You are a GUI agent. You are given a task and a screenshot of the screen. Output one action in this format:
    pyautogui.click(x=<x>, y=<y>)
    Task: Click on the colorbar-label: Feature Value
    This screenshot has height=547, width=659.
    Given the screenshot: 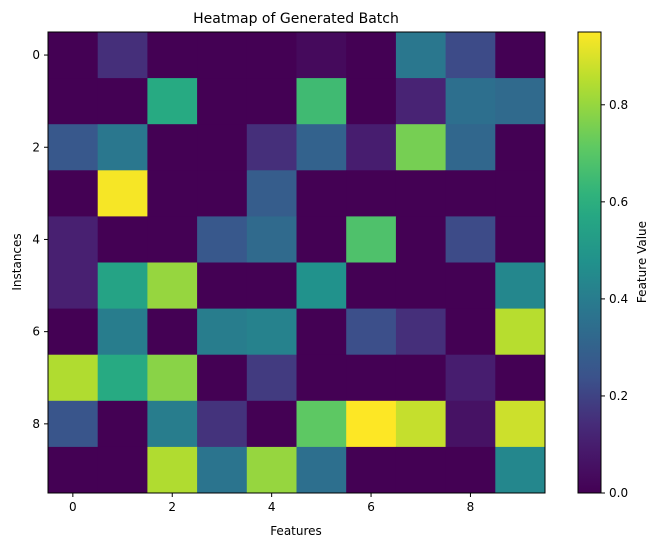 What is the action you would take?
    pyautogui.click(x=642, y=262)
    